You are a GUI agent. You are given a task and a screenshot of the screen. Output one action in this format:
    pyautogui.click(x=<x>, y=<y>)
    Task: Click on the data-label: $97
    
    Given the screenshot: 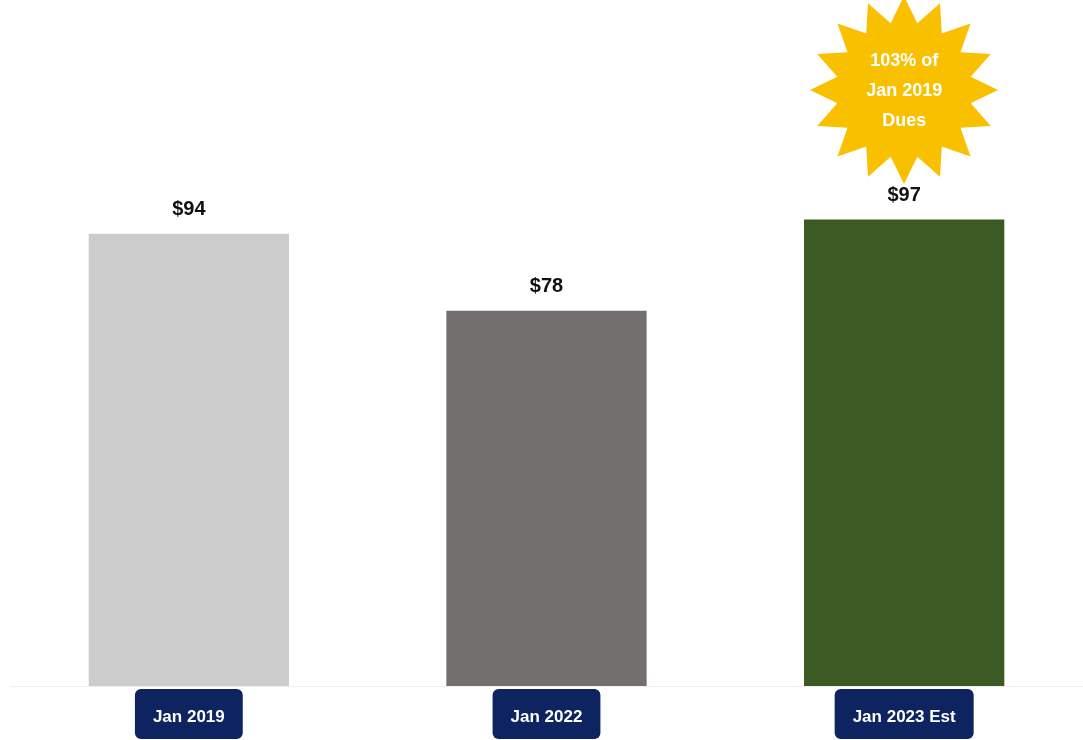 What is the action you would take?
    pyautogui.click(x=904, y=193)
    